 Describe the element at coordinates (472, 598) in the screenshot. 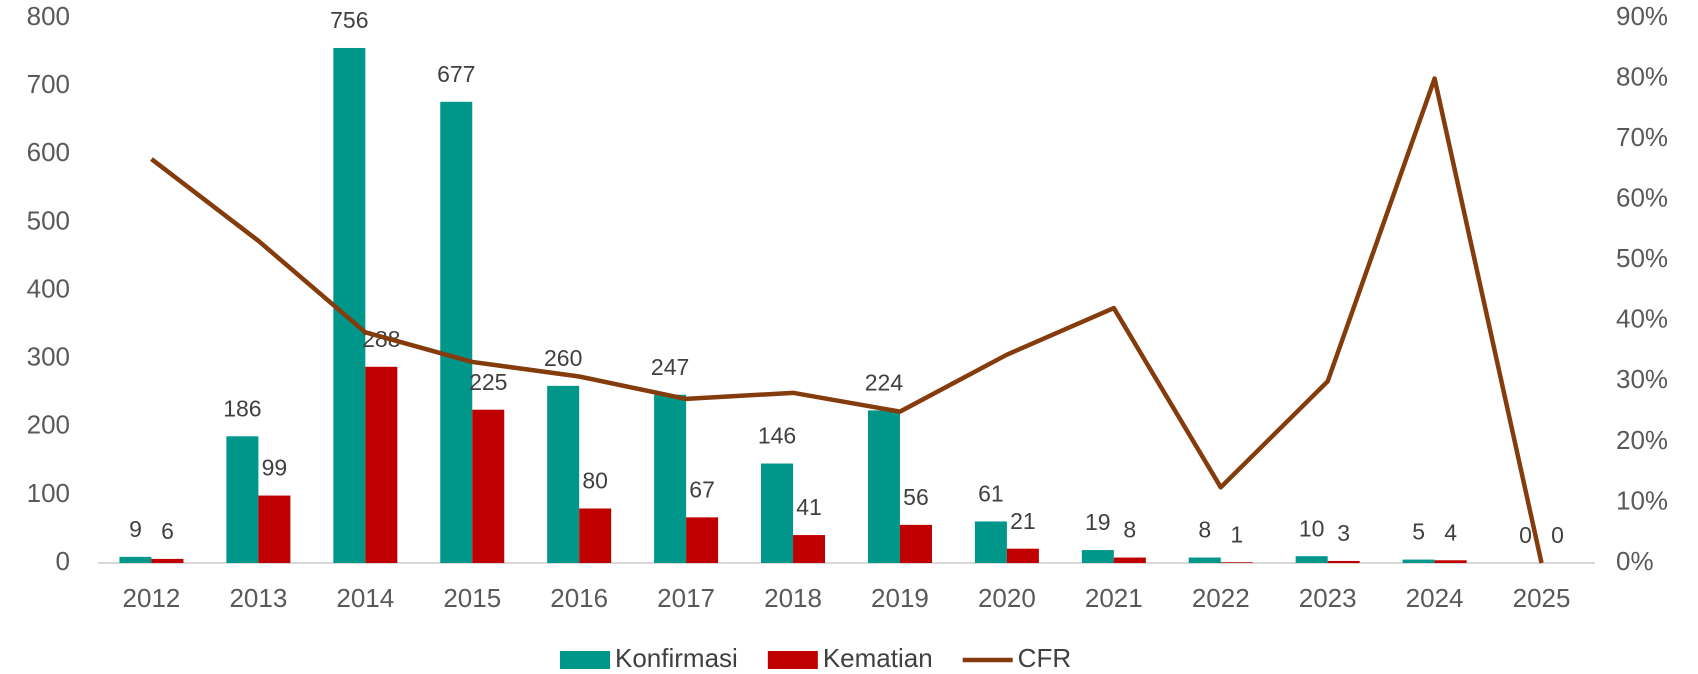

I see `x-tick-label: 2015` at that location.